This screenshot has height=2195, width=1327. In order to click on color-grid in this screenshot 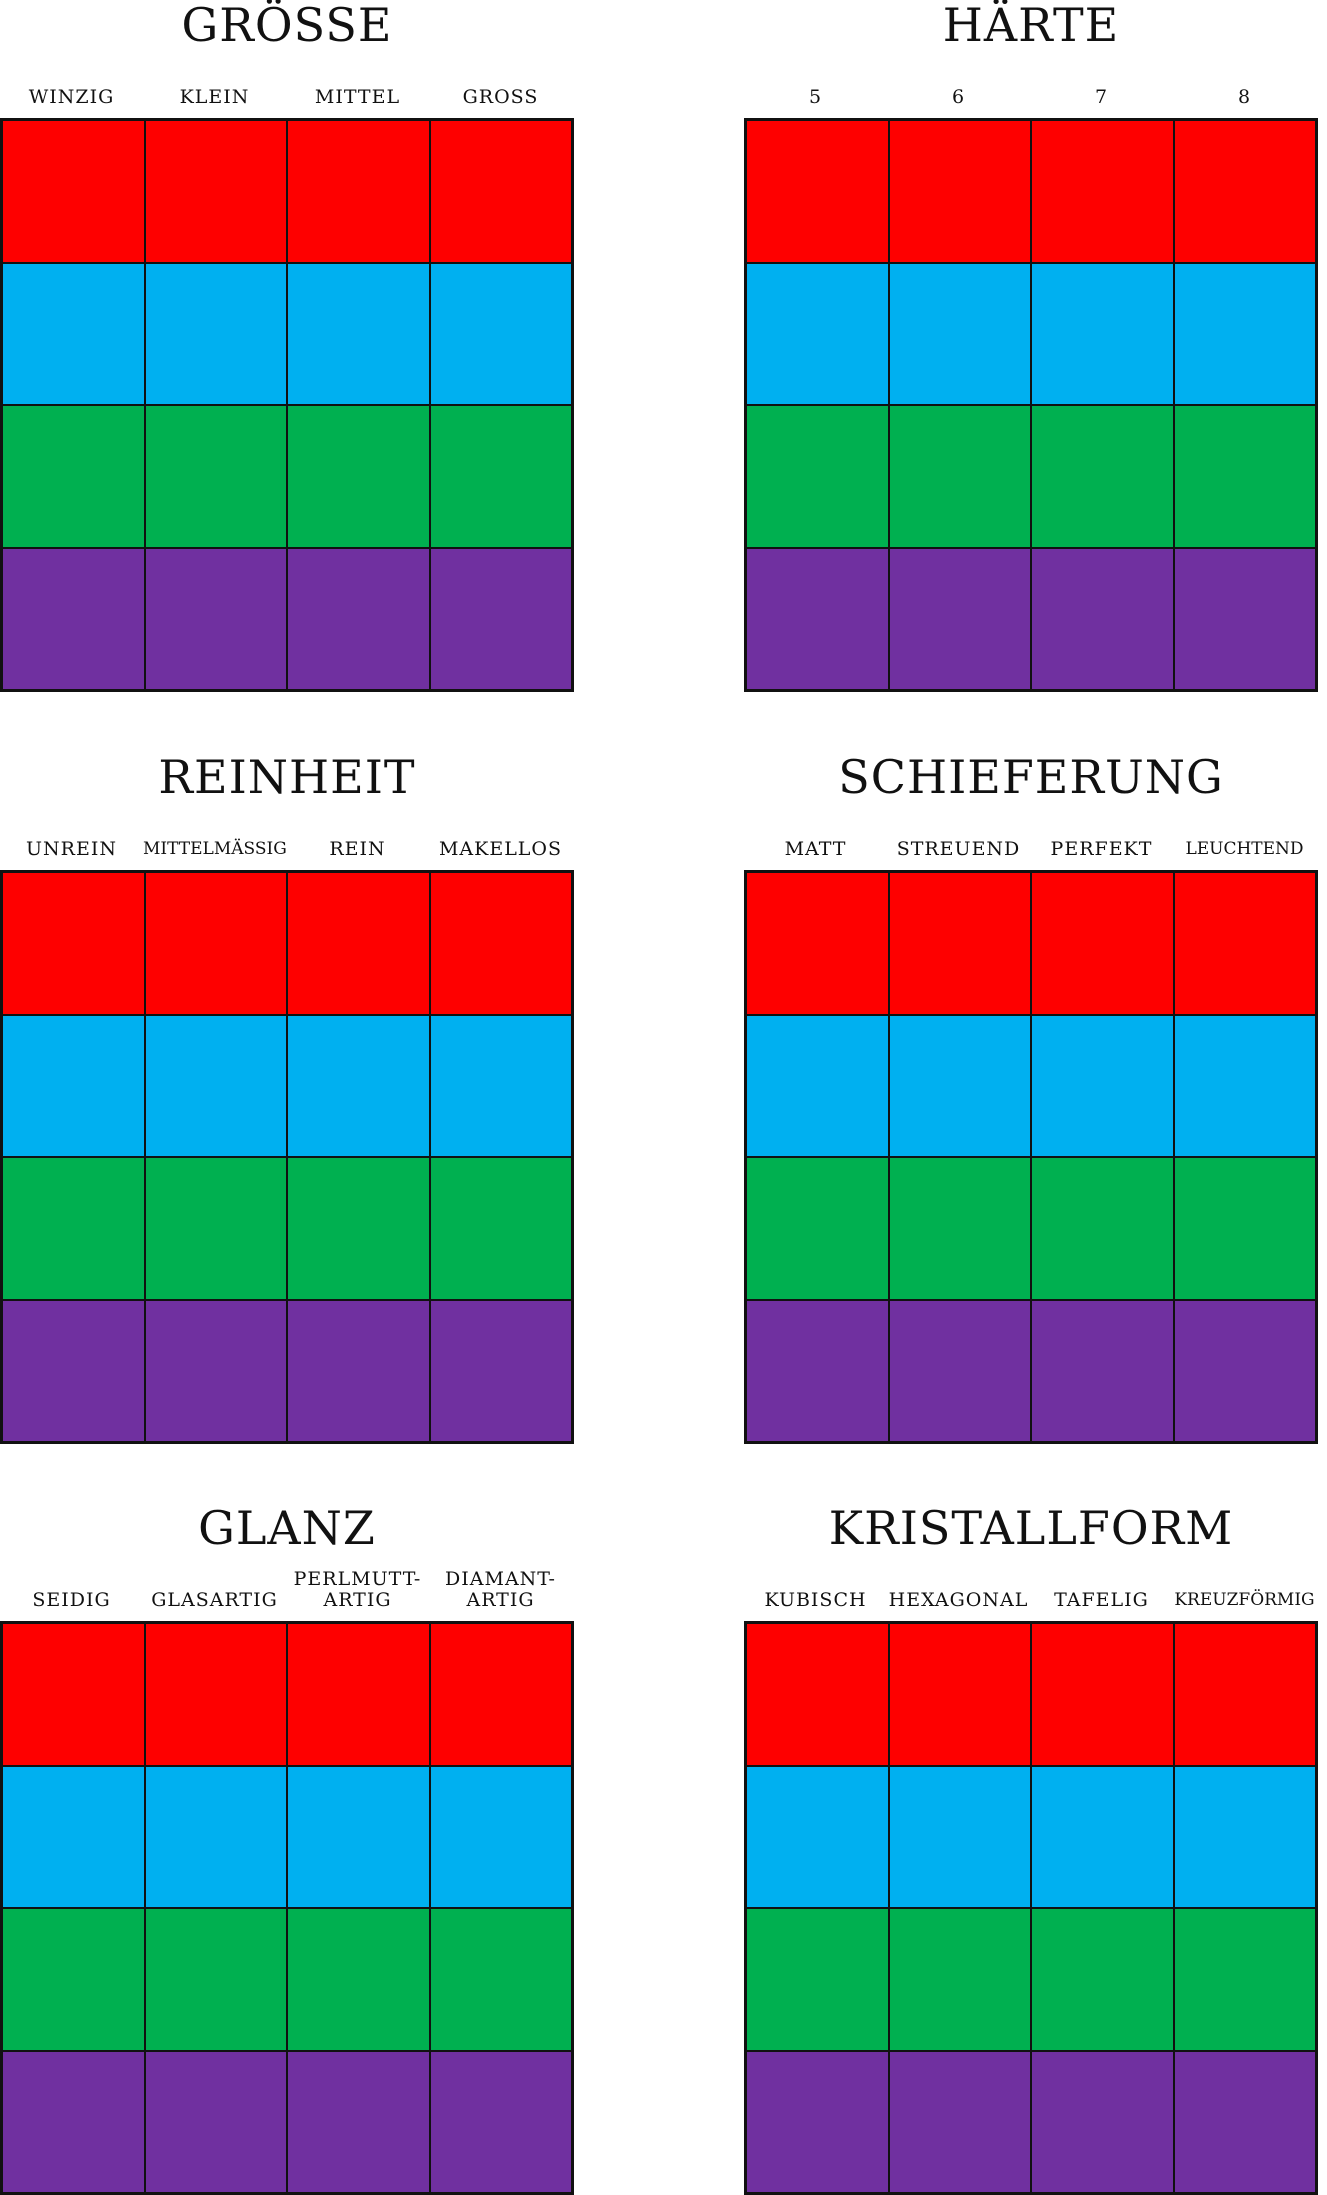, I will do `click(287, 1157)`.